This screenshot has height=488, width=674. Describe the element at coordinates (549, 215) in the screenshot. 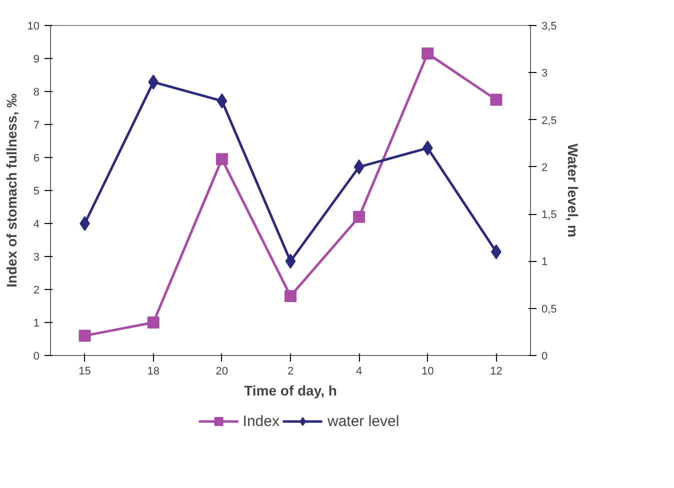

I see `y2-tick-label: 1,5` at that location.